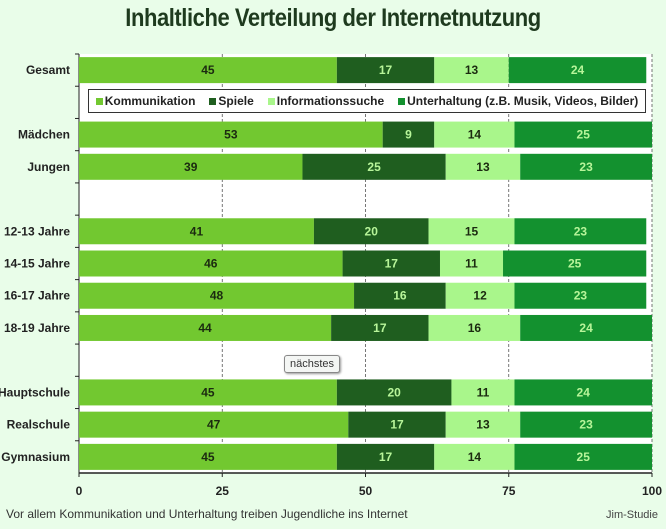 The width and height of the screenshot is (666, 529). I want to click on source-label: Jim-Studie, so click(632, 515).